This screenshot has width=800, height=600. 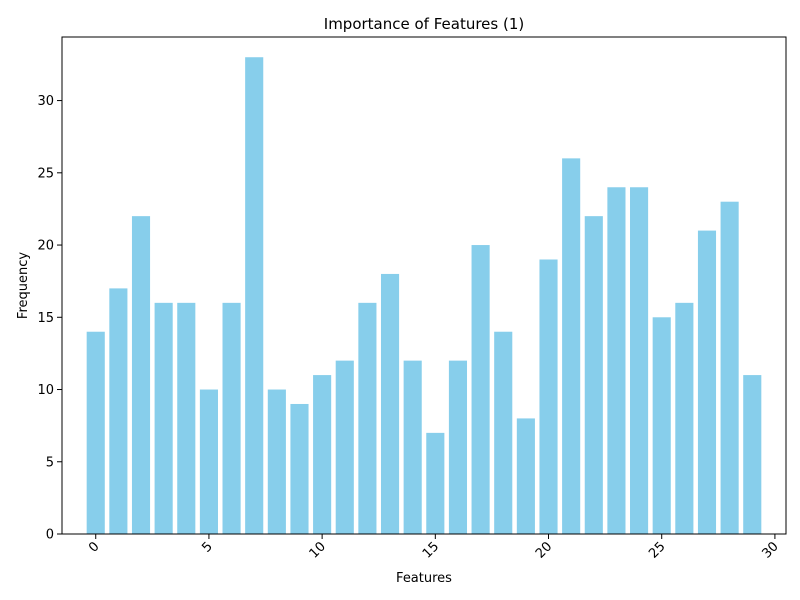 I want to click on x-tick-label: 5, so click(x=207, y=547).